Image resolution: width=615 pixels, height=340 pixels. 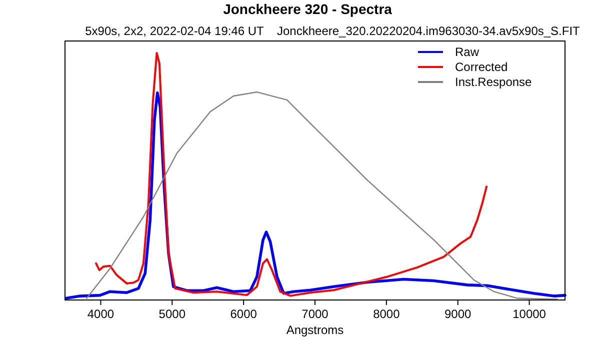 I want to click on x-tick-label: 7000, so click(x=315, y=314).